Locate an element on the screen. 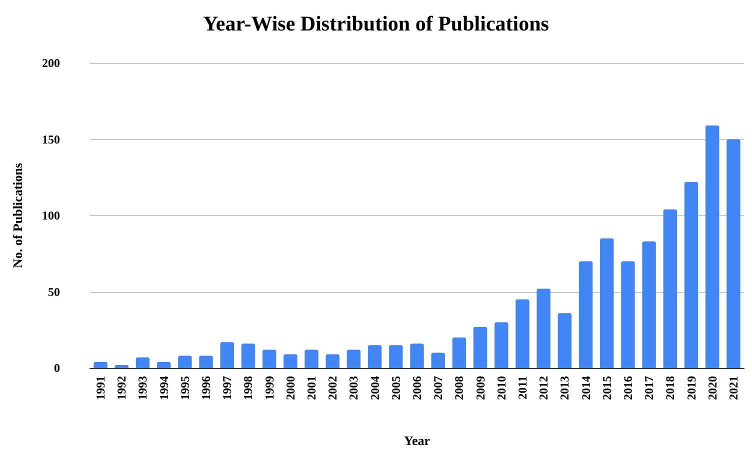  y-tick-label: 100 is located at coordinates (51, 215).